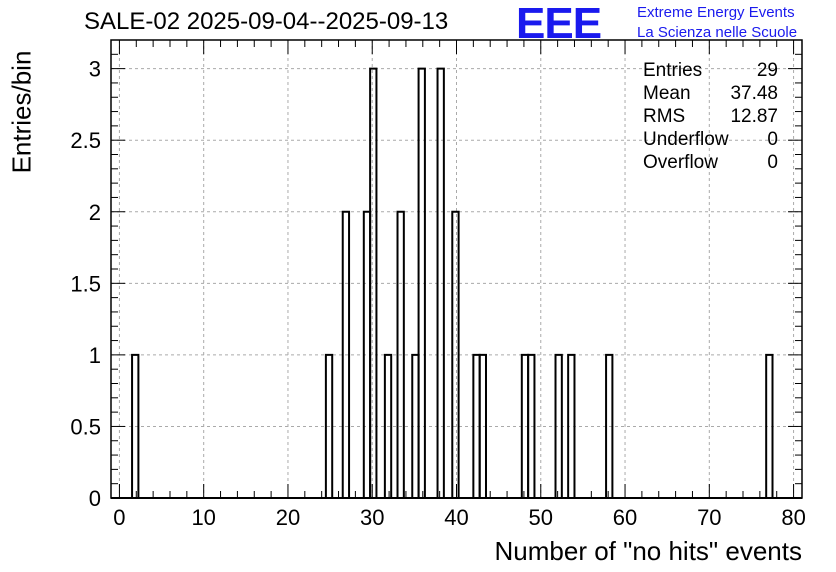  What do you see at coordinates (772, 162) in the screenshot?
I see `stat-overflow-value: 0` at bounding box center [772, 162].